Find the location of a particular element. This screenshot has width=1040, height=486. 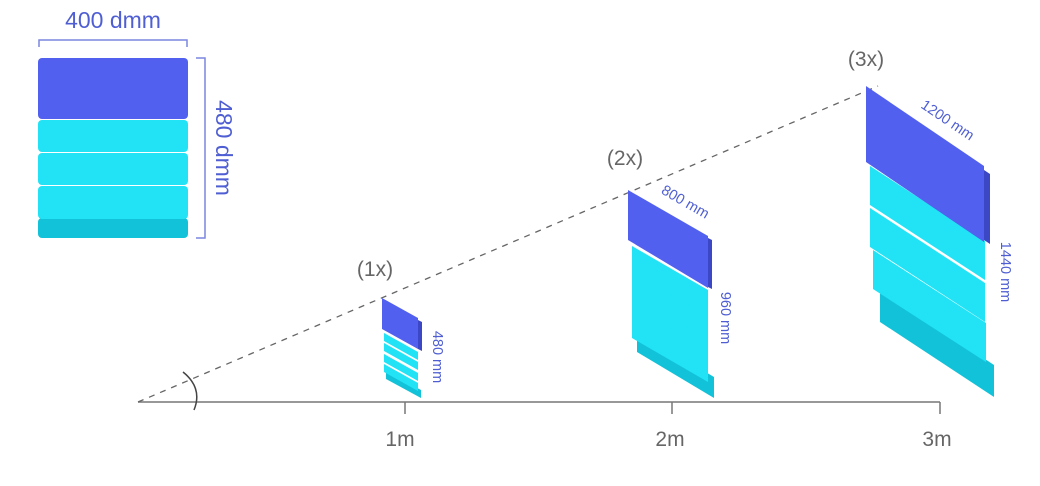

multiplier-2x: (2x) is located at coordinates (625, 158).